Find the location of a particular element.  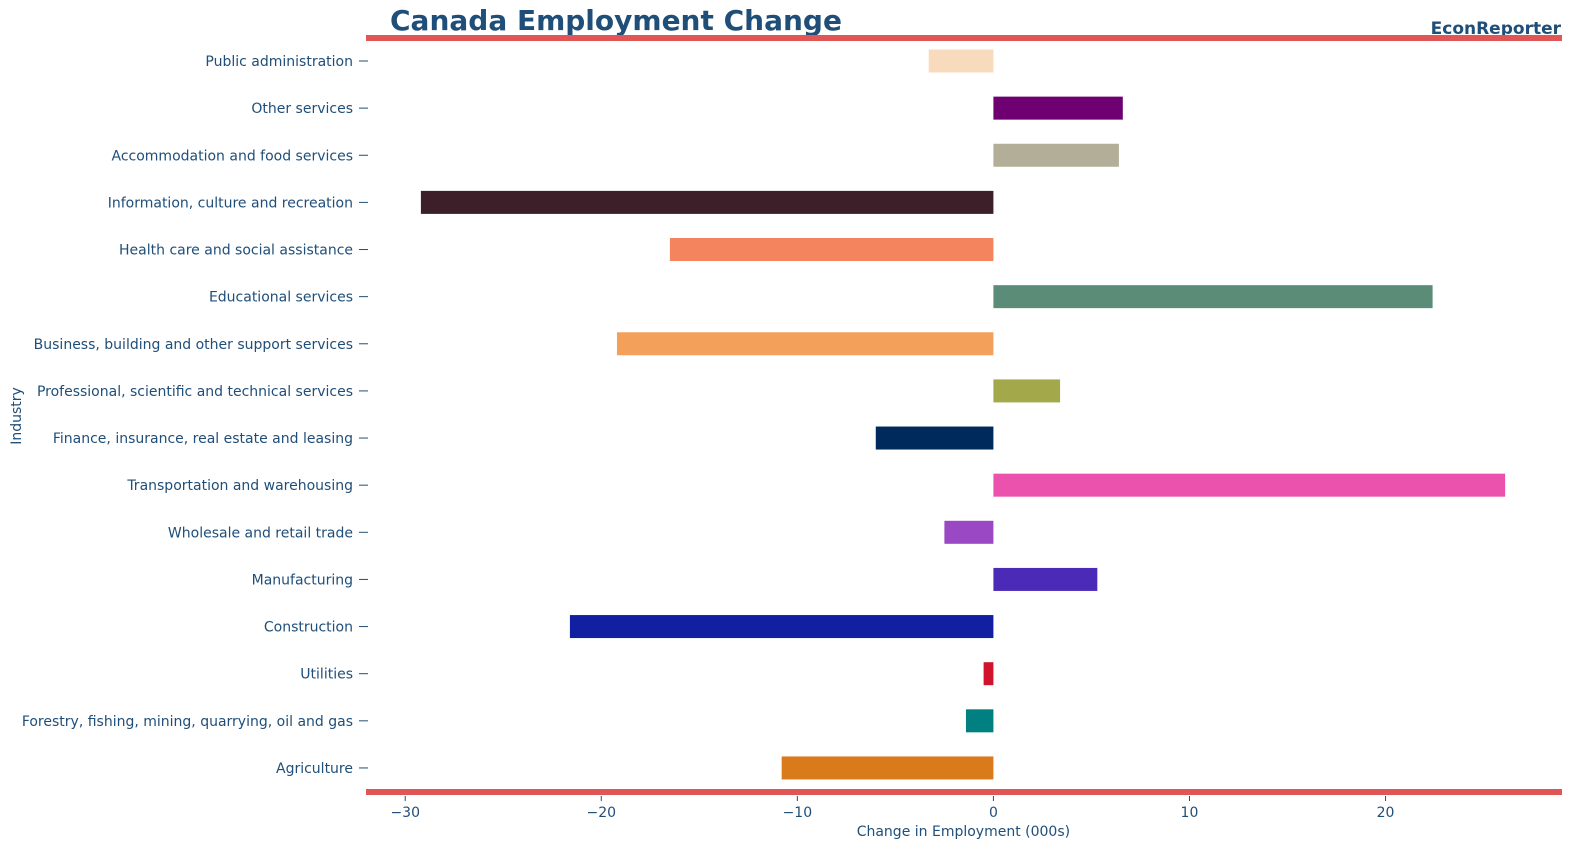

y-tick-label-2: Utilities is located at coordinates (326, 675).